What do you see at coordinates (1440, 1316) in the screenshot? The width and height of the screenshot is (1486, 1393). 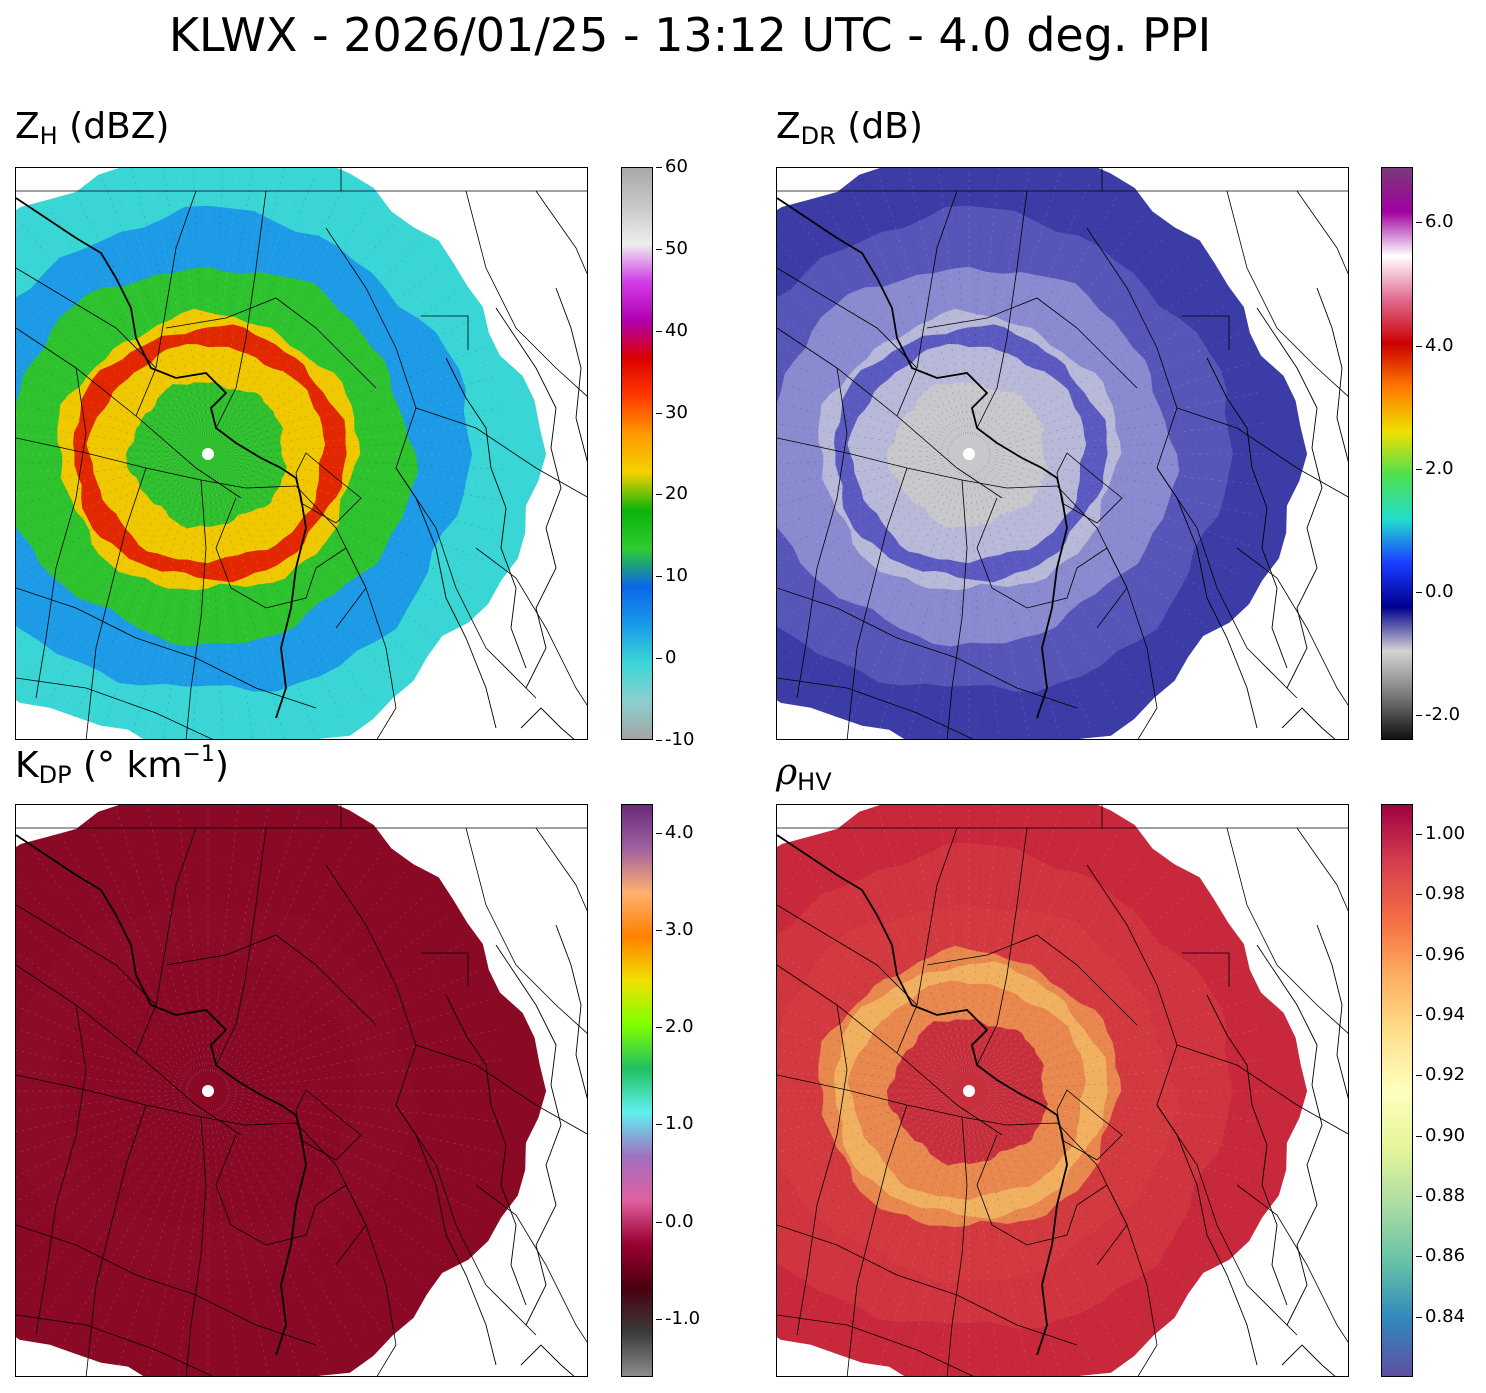 I see `colorbar-tick-label: 0.84` at bounding box center [1440, 1316].